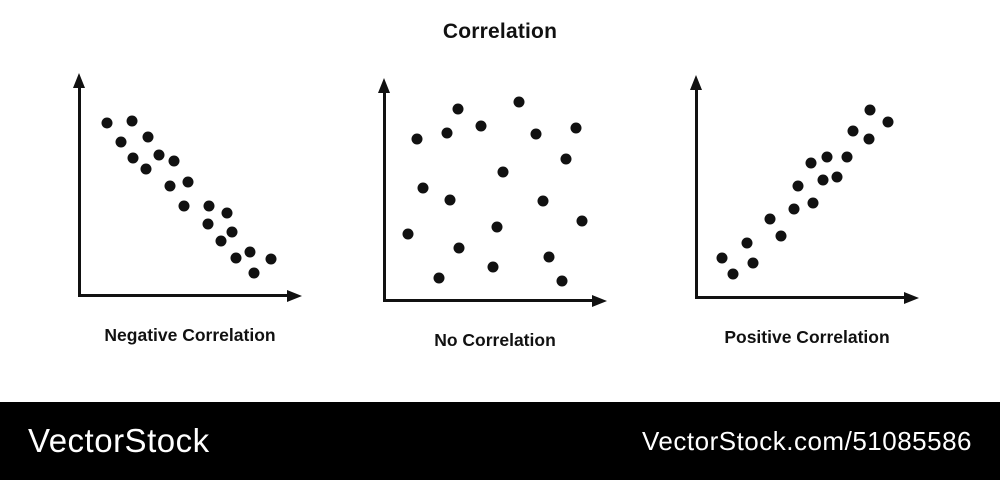 This screenshot has height=480, width=1000. What do you see at coordinates (492, 192) in the screenshot?
I see `plot-area-no-correlation` at bounding box center [492, 192].